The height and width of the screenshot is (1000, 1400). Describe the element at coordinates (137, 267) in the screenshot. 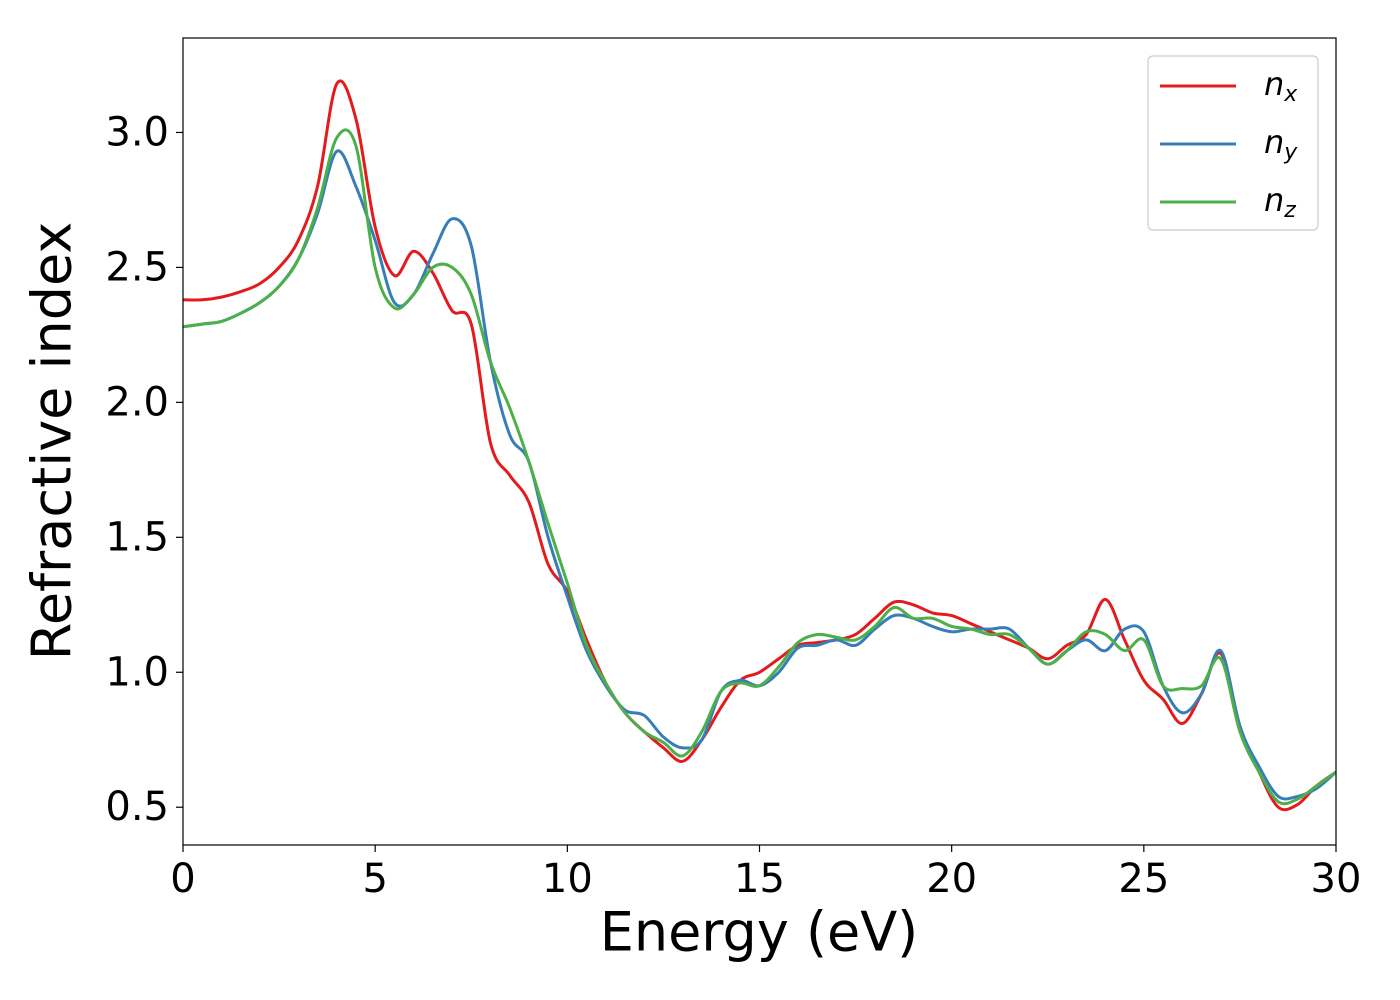

I see `y-tick-label: 2.5` at that location.